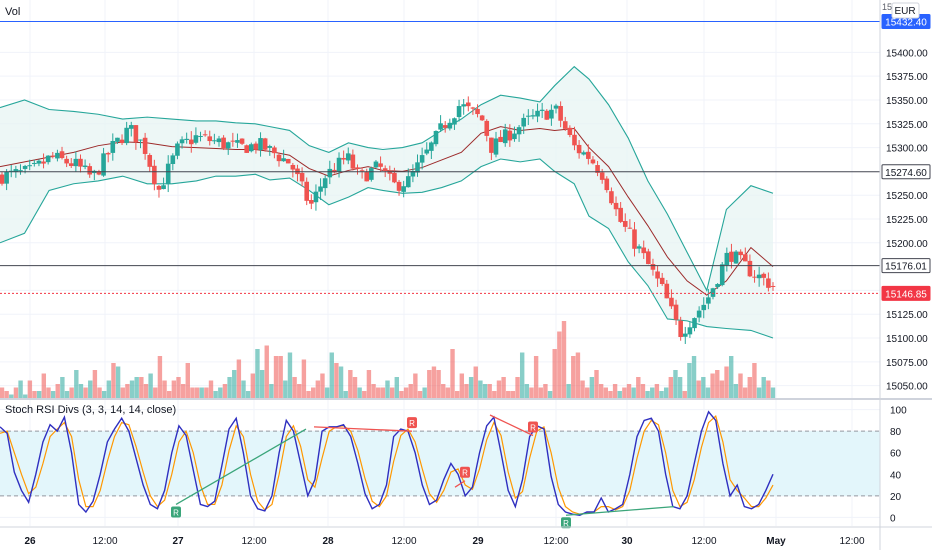 Image resolution: width=932 pixels, height=550 pixels. I want to click on price-badge-label: 15176.01, so click(906, 267).